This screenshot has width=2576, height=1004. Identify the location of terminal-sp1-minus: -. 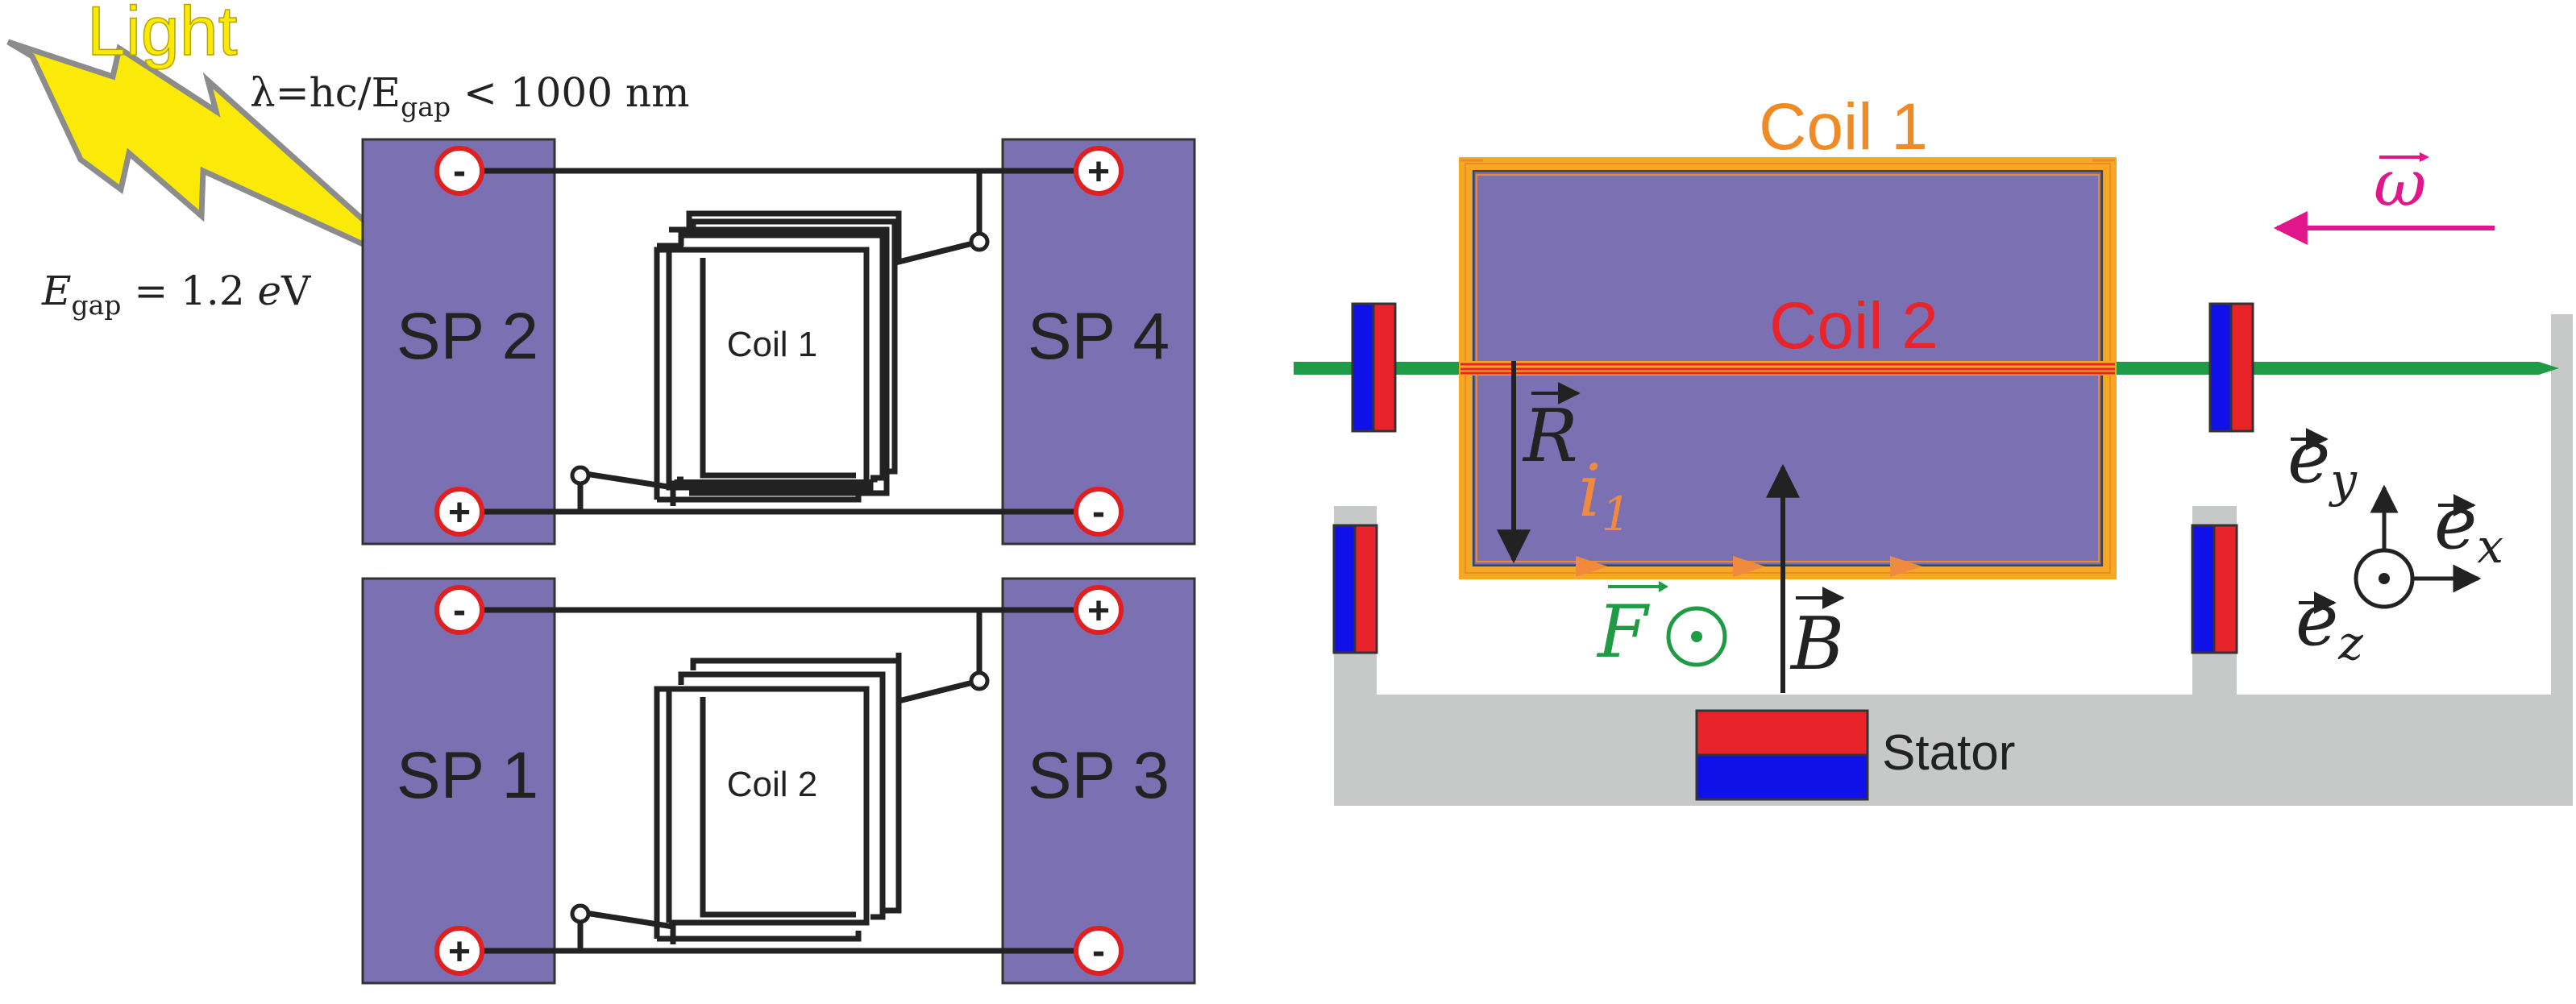
(459, 610).